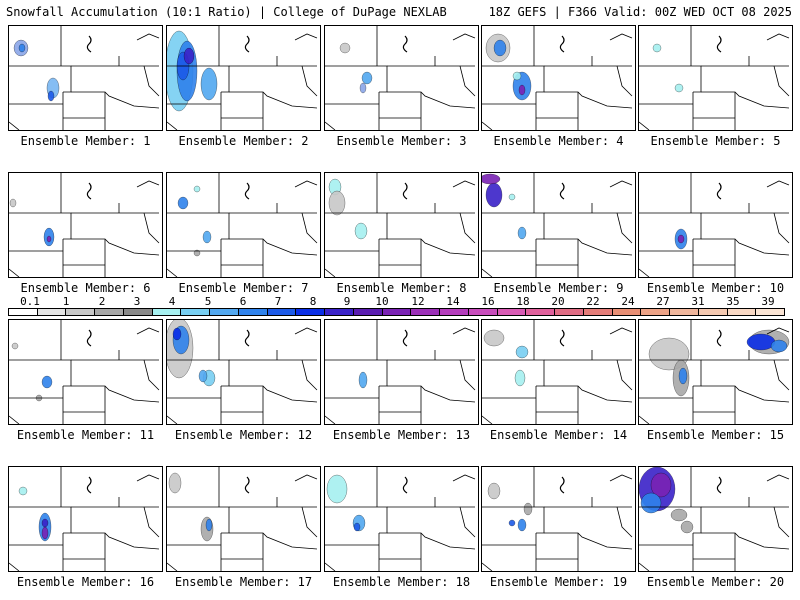  What do you see at coordinates (558, 582) in the screenshot?
I see `panel-label: Ensemble Member: 19` at bounding box center [558, 582].